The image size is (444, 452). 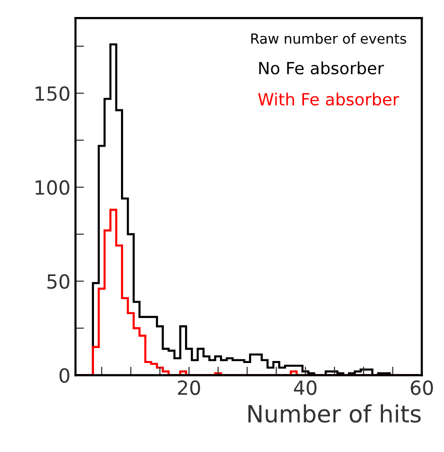 I want to click on y-tick-label: 100, so click(x=53, y=187).